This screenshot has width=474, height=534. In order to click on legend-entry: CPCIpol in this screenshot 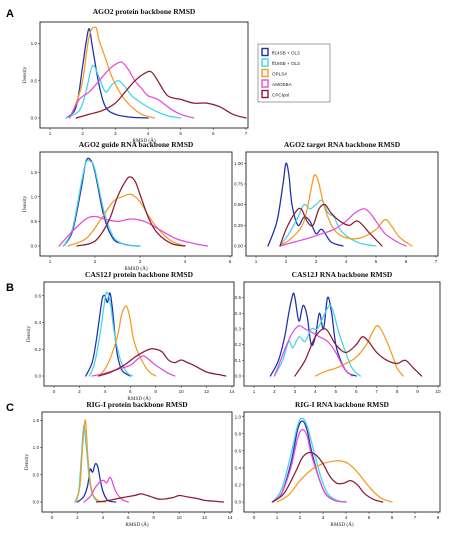, I will do `click(275, 94)`.